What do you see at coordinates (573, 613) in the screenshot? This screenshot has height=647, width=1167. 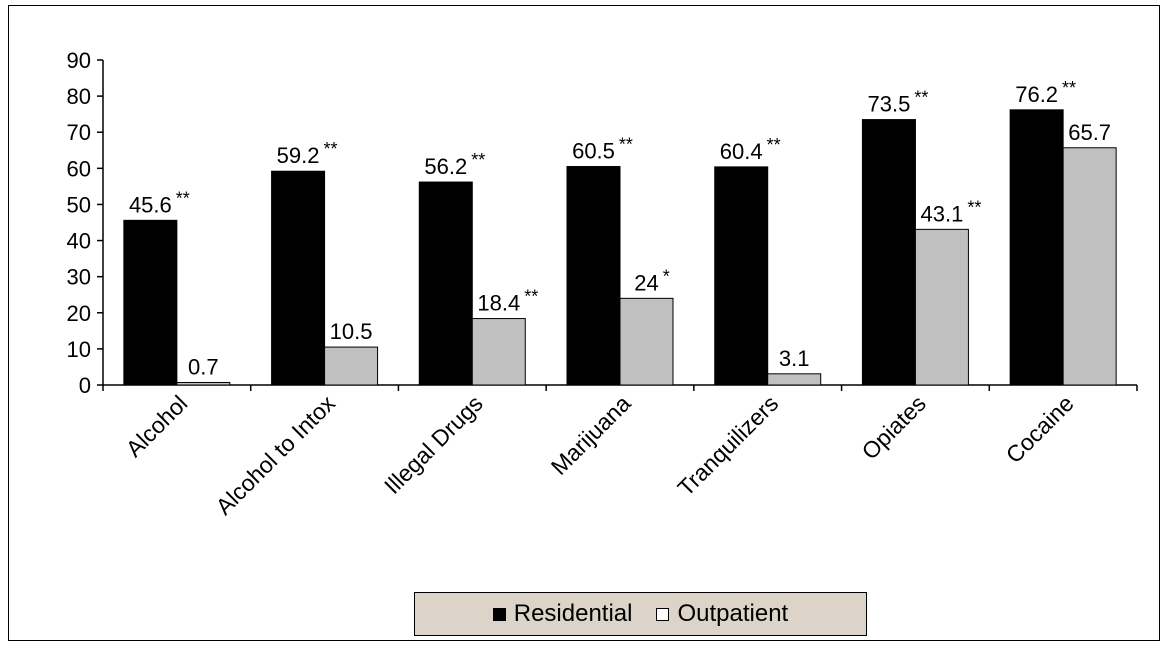 I see `legend-label-residential: Residential` at bounding box center [573, 613].